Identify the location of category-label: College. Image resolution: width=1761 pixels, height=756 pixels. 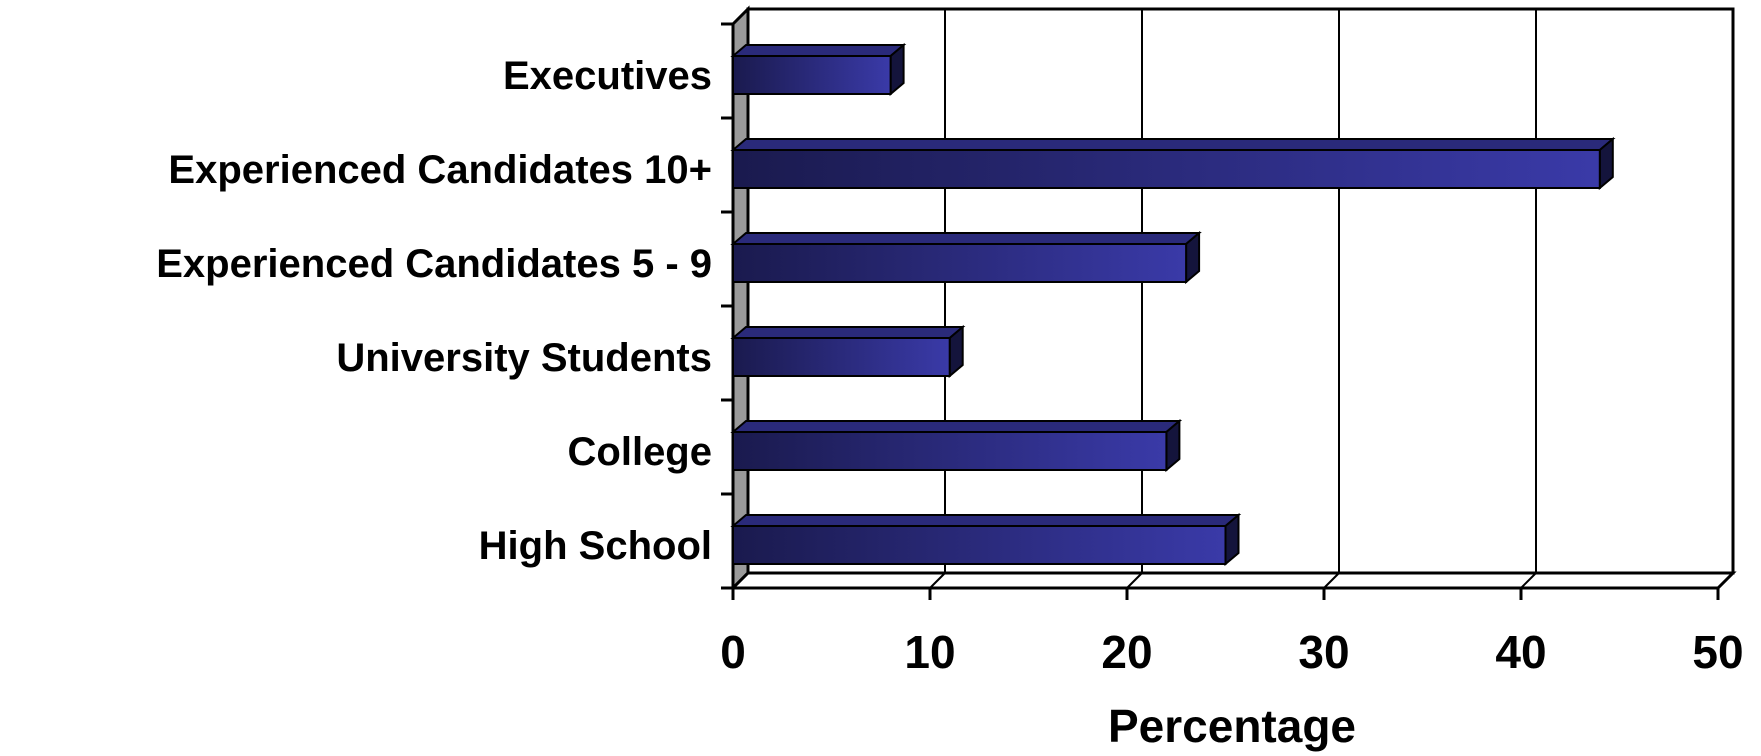
(640, 452).